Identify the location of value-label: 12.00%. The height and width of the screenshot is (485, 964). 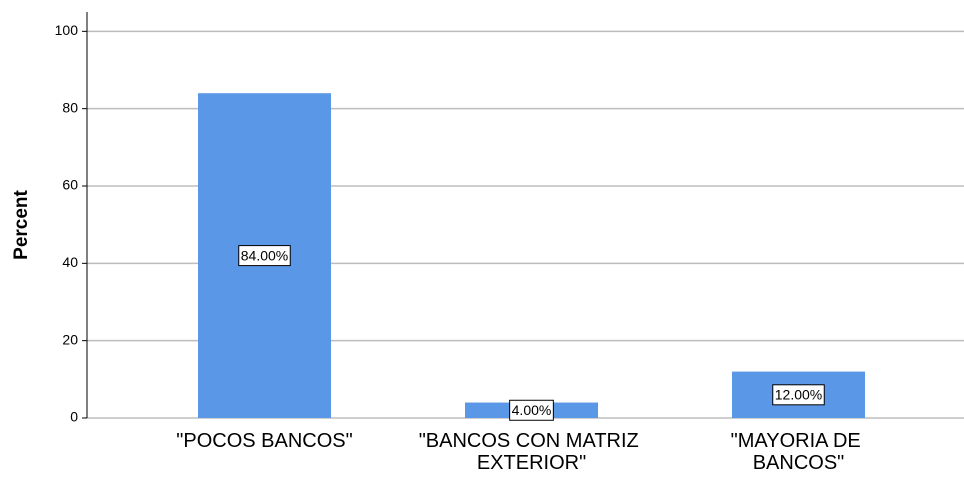
(798, 395).